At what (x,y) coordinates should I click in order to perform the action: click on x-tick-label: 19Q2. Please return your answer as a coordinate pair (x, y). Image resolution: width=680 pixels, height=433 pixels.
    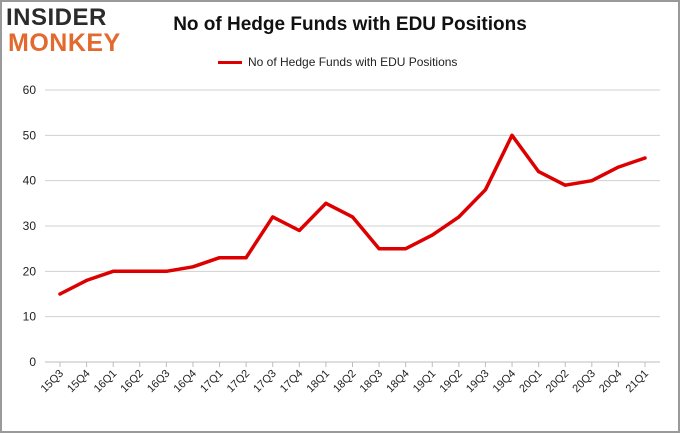
    Looking at the image, I should click on (451, 382).